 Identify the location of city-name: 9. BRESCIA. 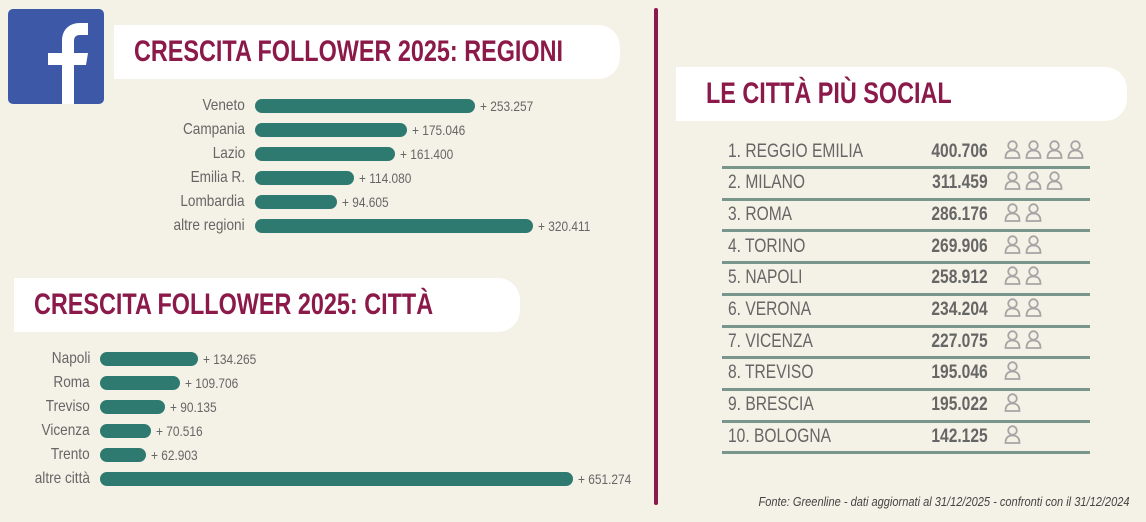
(771, 405).